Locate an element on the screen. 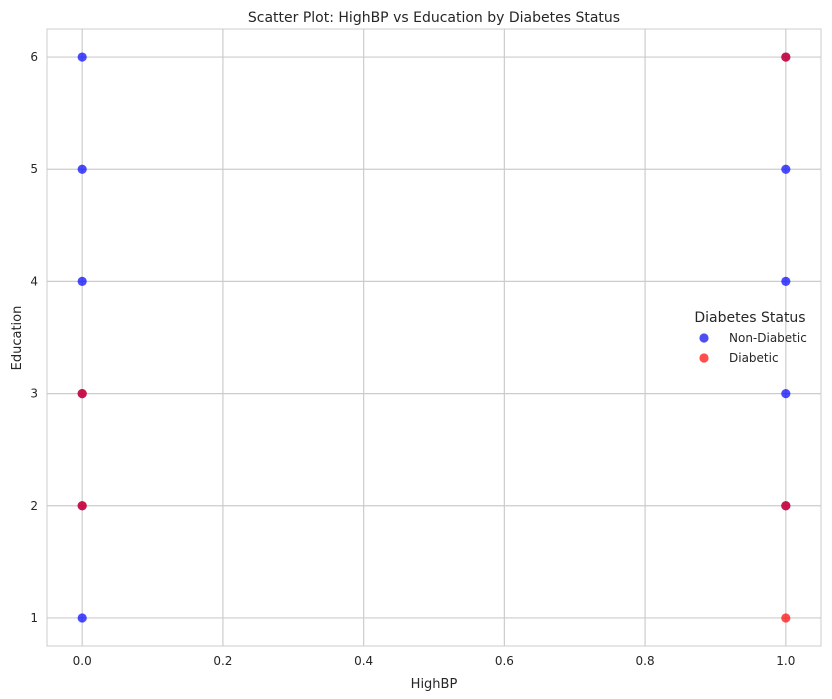  y-tick-label: 6 is located at coordinates (34, 57).